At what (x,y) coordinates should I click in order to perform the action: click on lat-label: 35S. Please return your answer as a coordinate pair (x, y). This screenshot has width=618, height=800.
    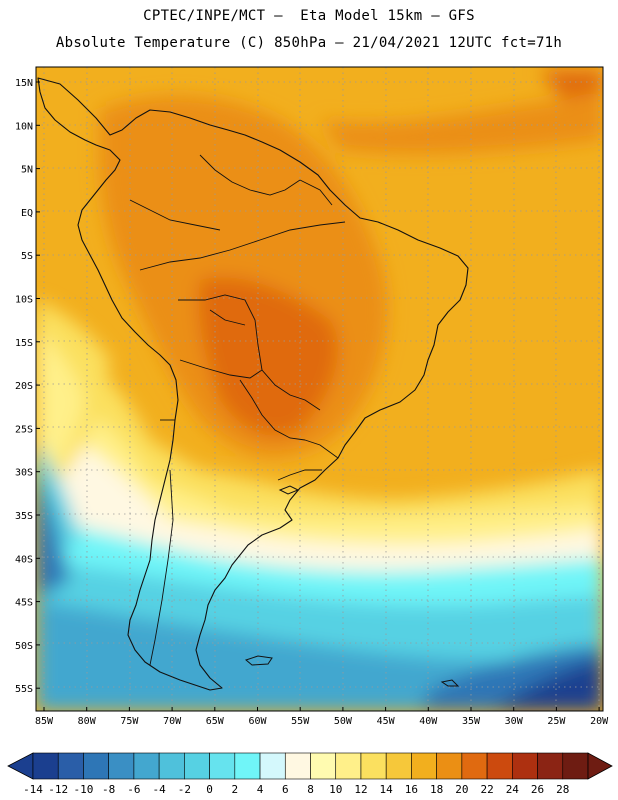
    Looking at the image, I should click on (24, 516).